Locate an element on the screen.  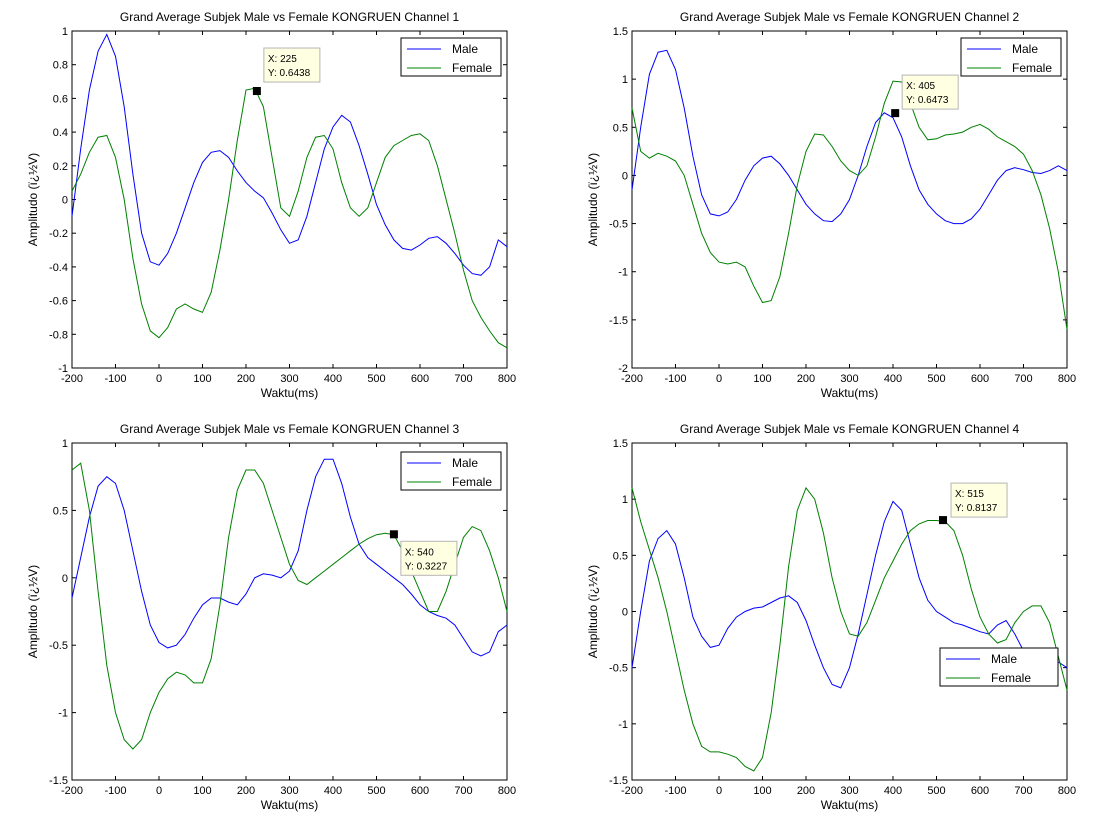
datatip: X: 515 Y: 0.8137 is located at coordinates (973, 503).